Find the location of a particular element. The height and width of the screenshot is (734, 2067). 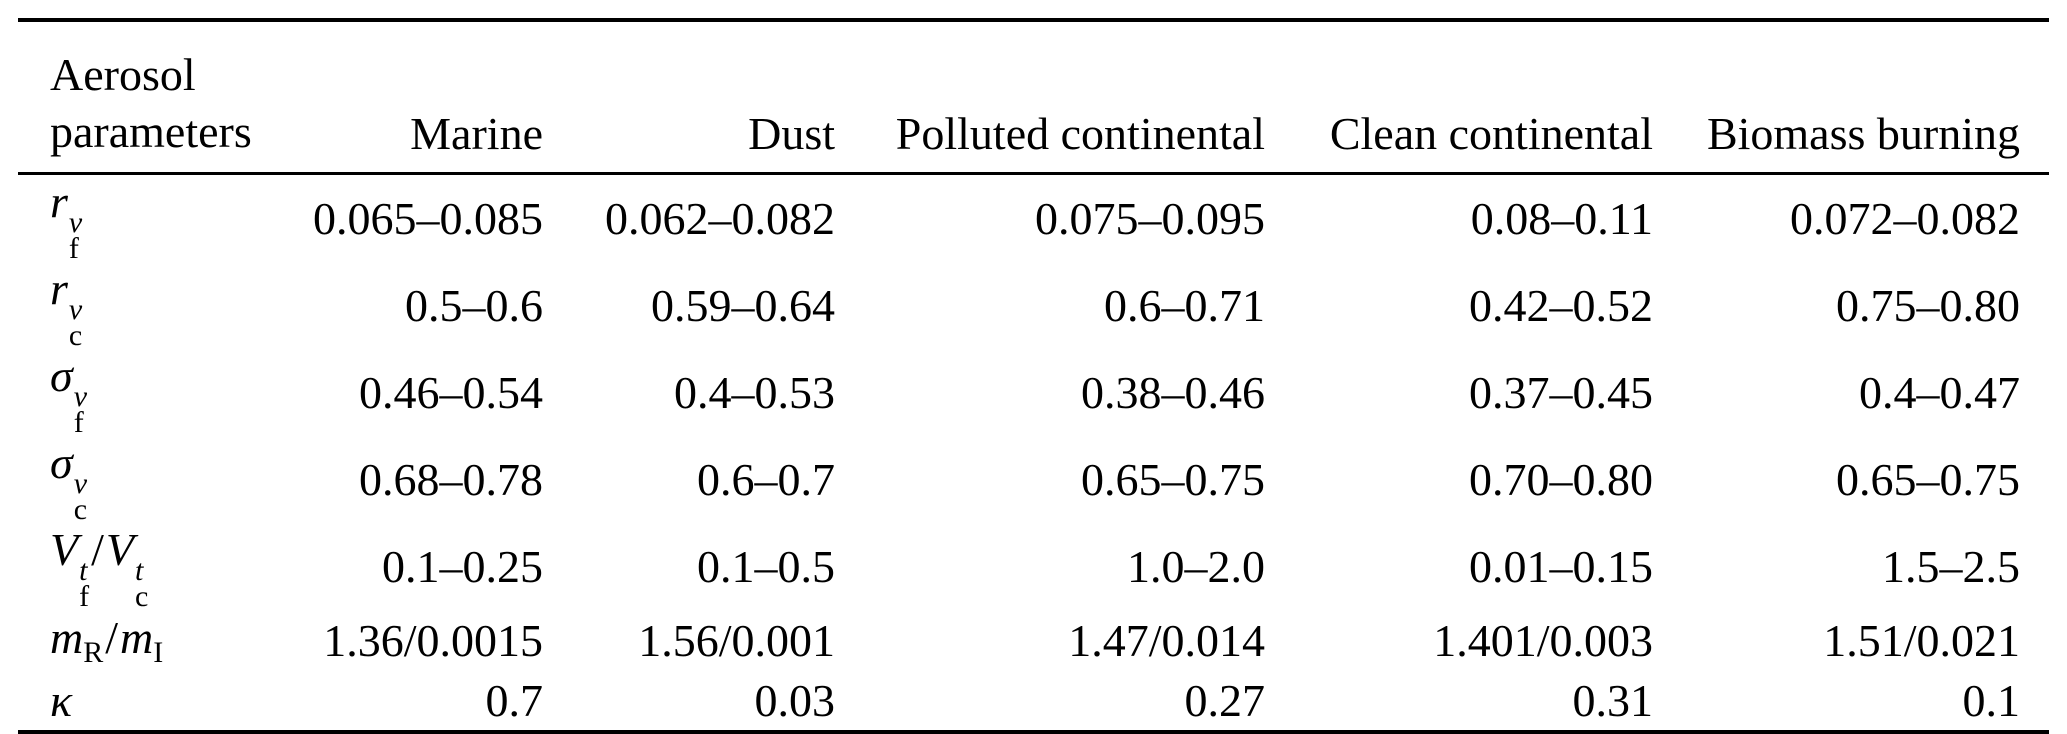

param-label-kappa: κ is located at coordinates (163, 701).